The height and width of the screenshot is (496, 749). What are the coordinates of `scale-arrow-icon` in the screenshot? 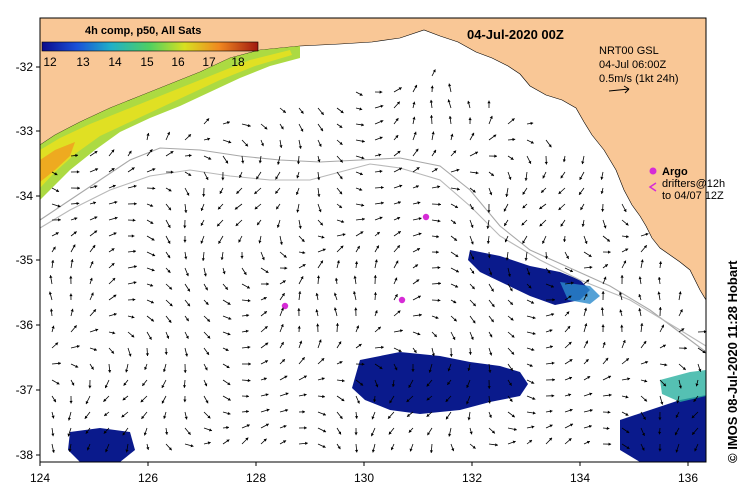 It's located at (626, 89).